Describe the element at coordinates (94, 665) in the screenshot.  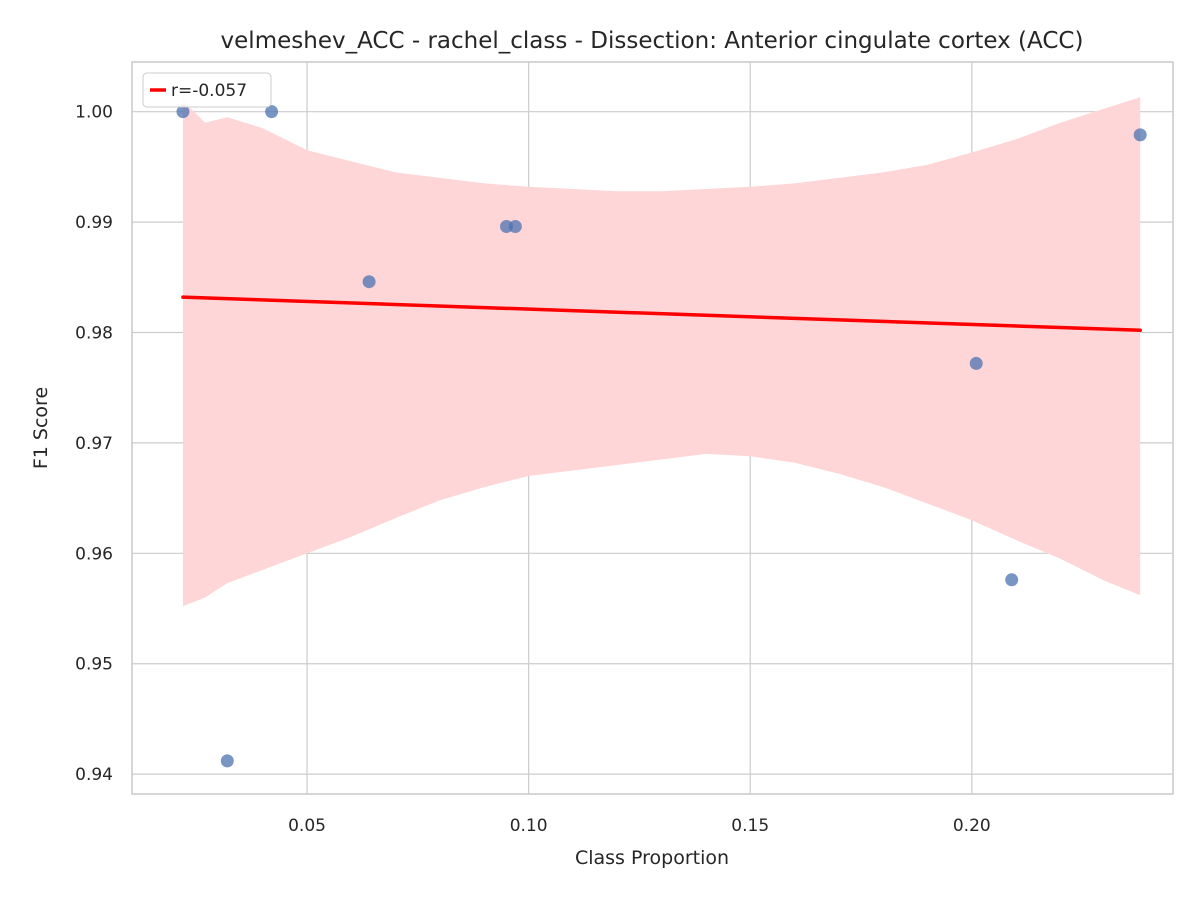
I see `y-tick-label: 0.95` at that location.